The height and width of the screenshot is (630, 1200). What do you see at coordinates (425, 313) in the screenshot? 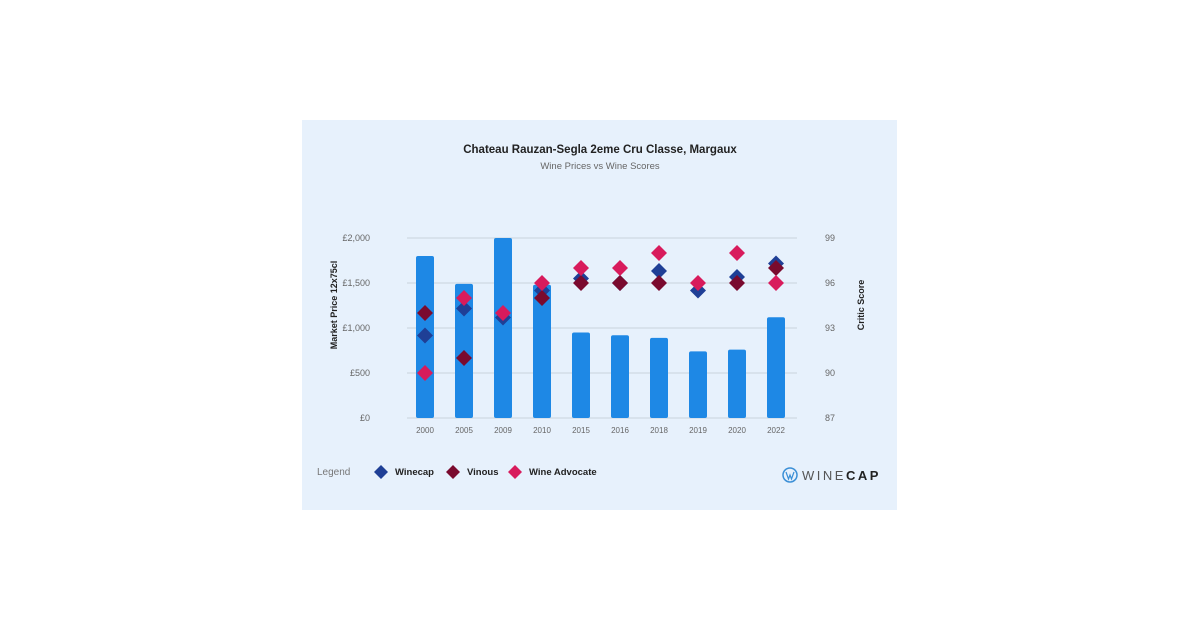
I see `point-vinous-2000` at bounding box center [425, 313].